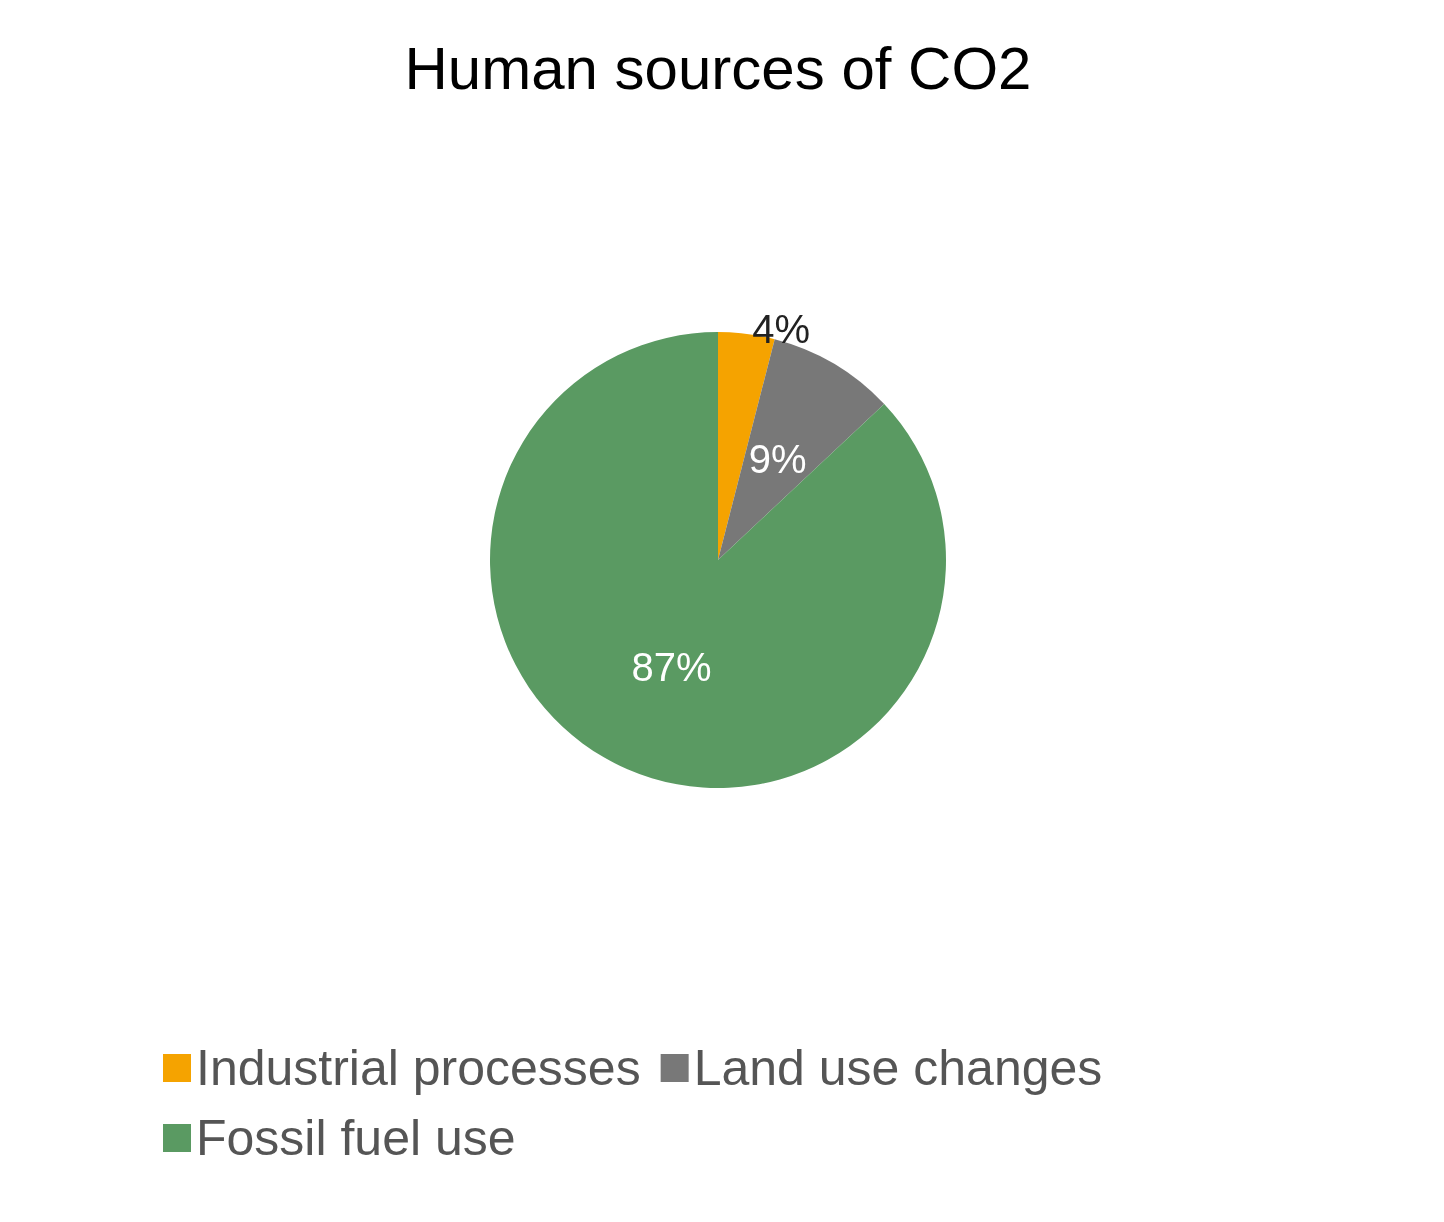 The height and width of the screenshot is (1222, 1444). I want to click on data-label: 87%, so click(671, 667).